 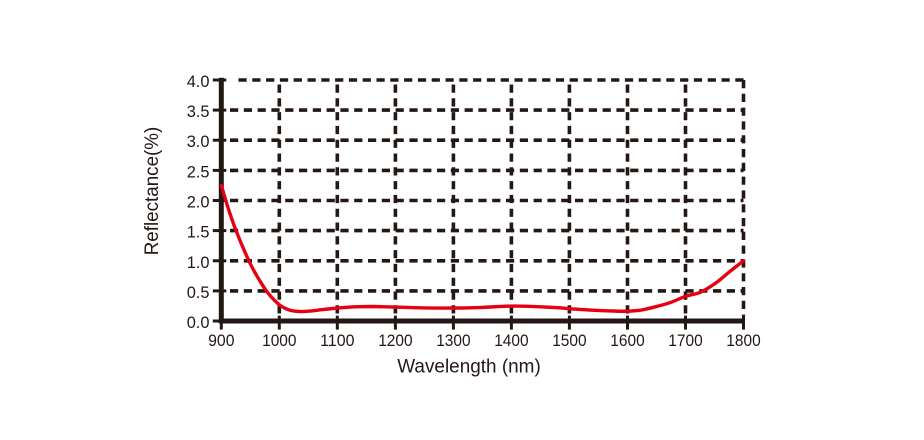 I want to click on svg-text: 3.5, so click(x=198, y=112).